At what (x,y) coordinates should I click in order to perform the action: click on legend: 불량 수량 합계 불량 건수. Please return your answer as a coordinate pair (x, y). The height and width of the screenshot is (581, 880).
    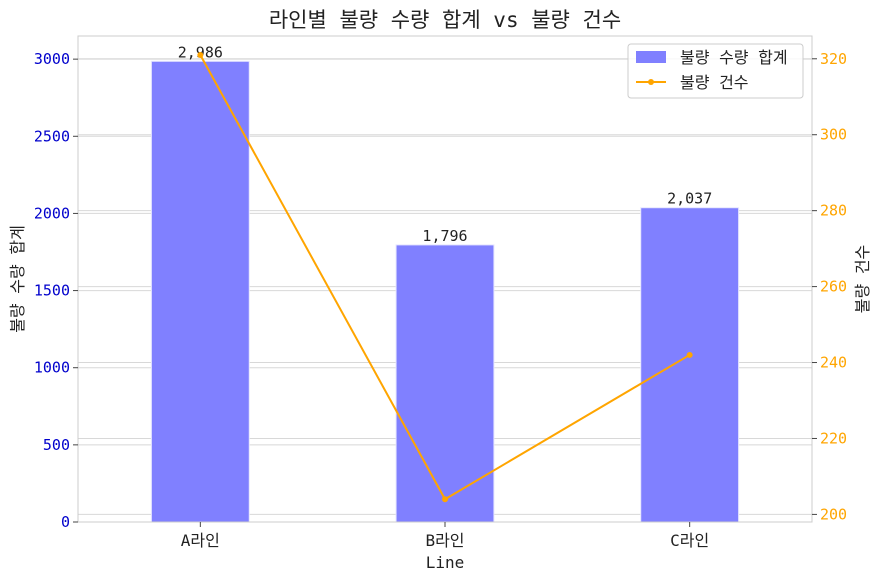
    Looking at the image, I should click on (715, 71).